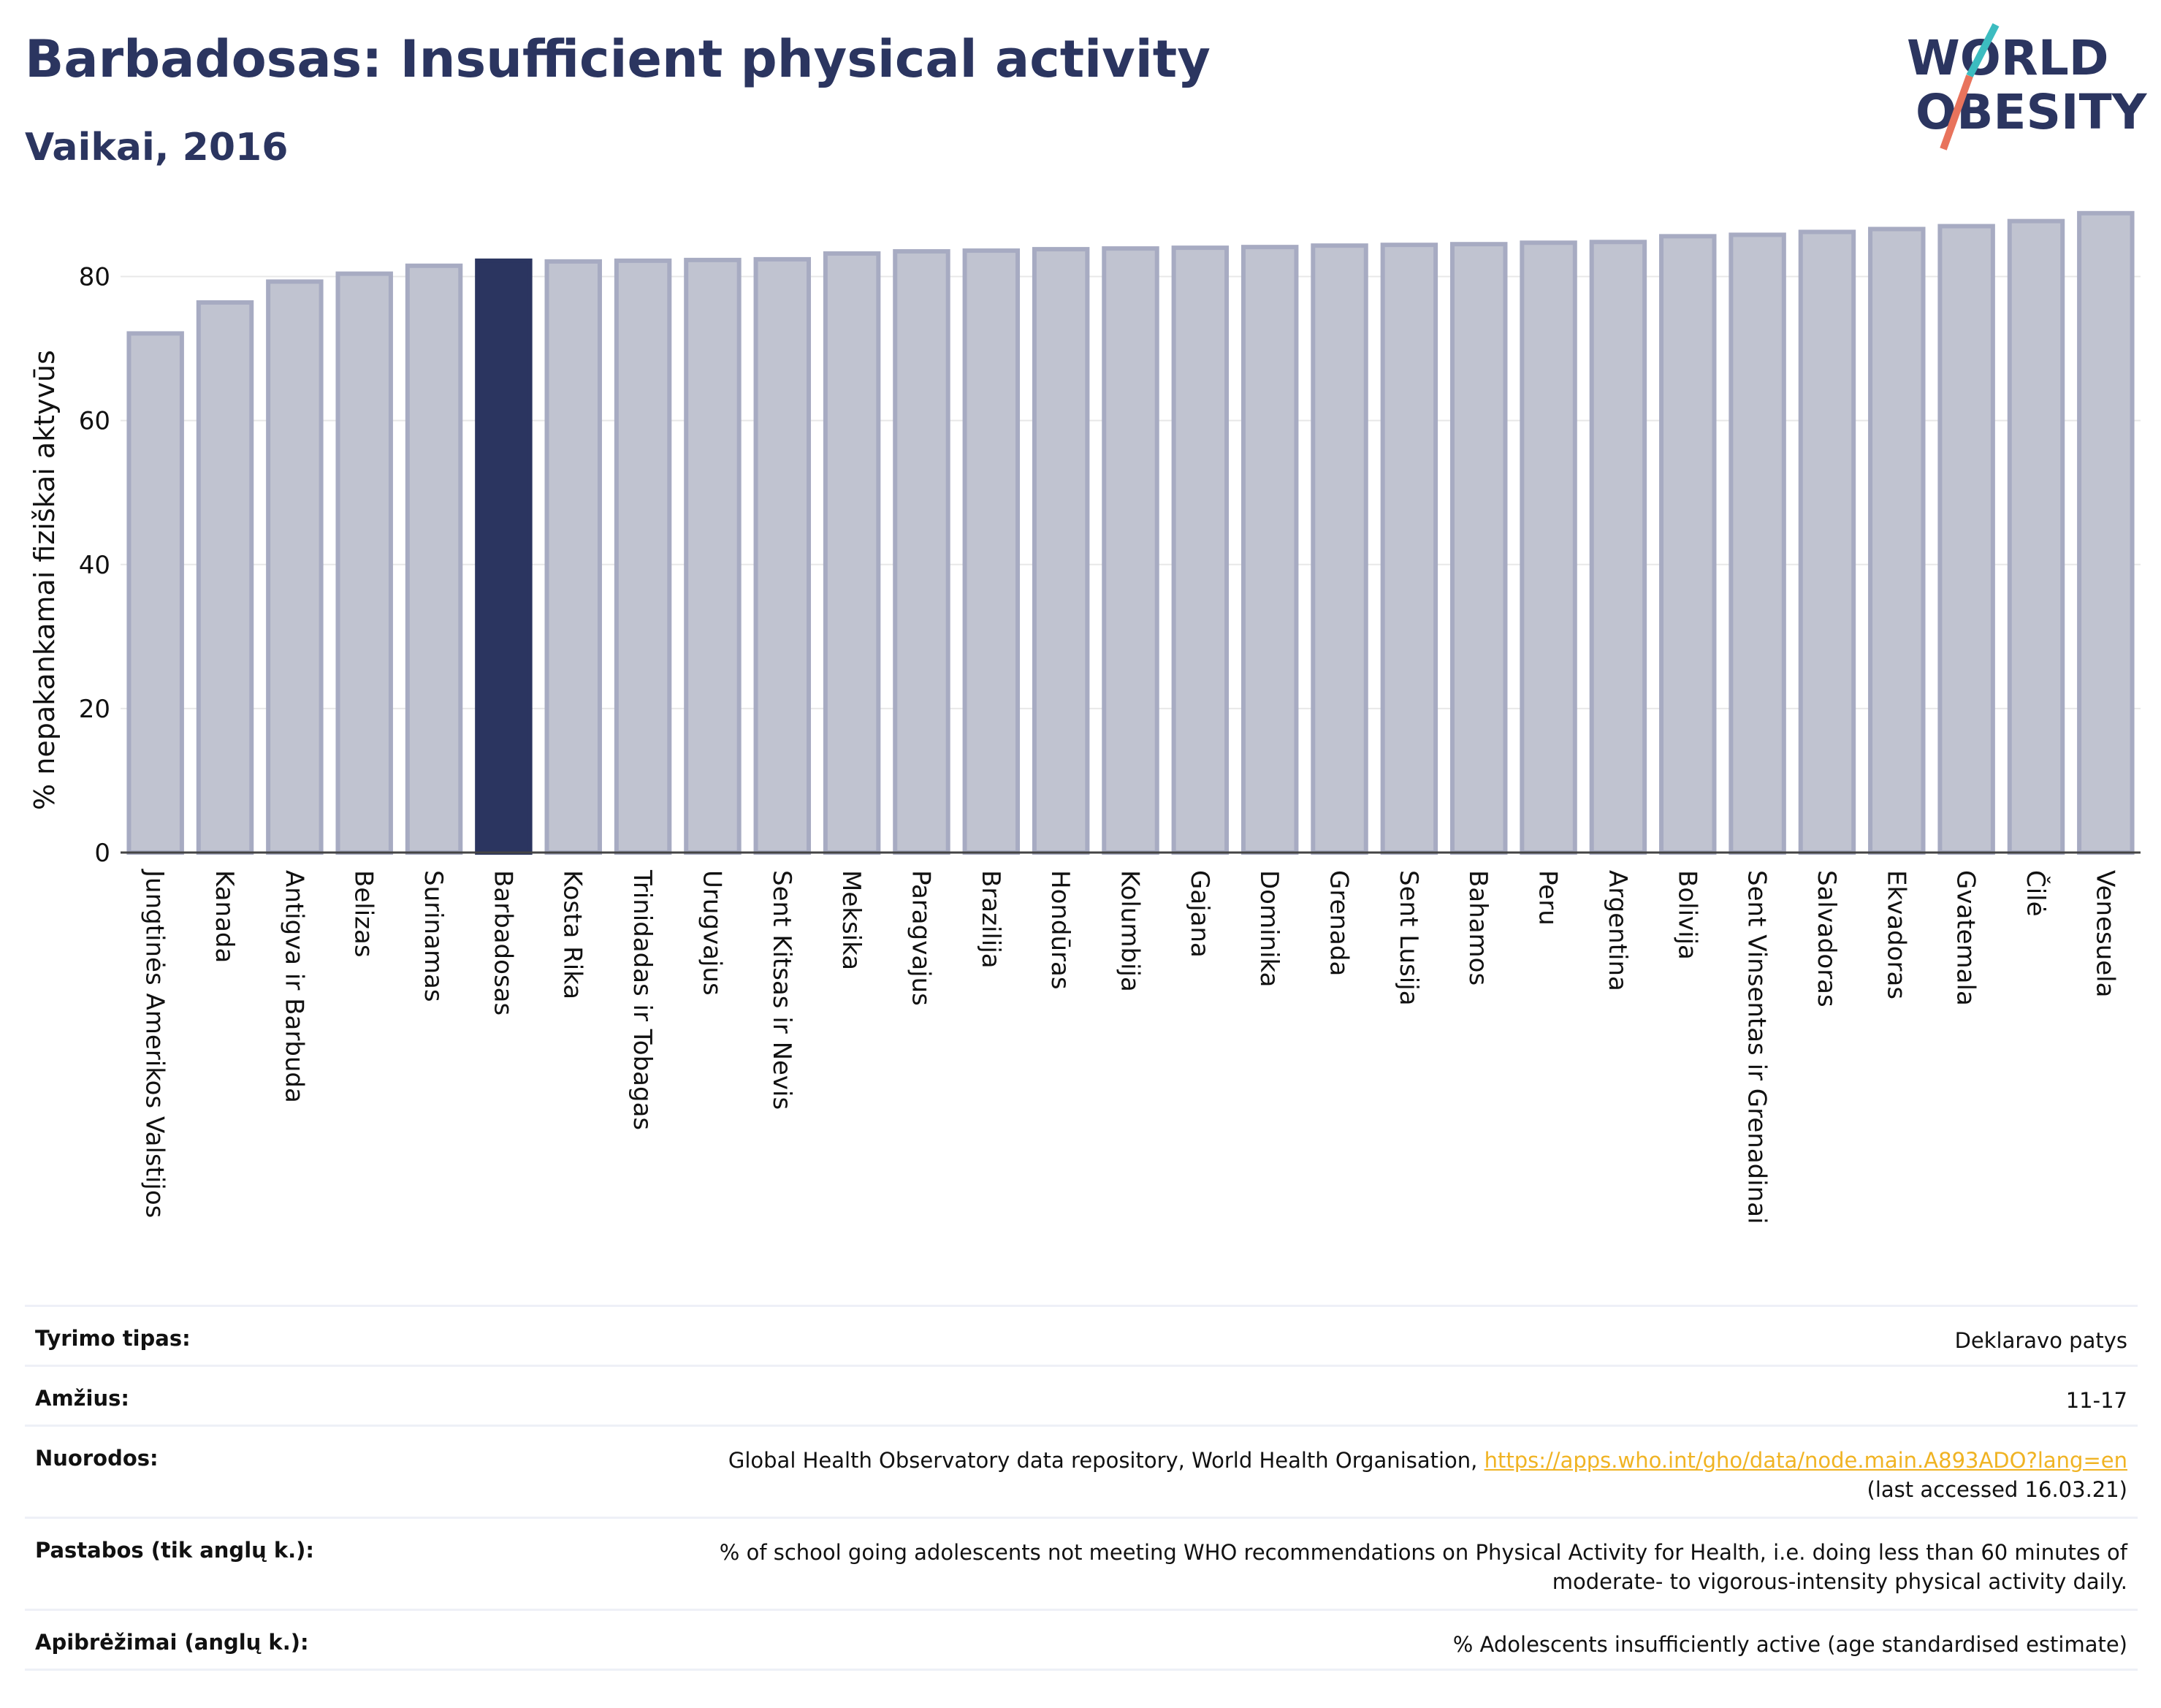 The height and width of the screenshot is (1708, 2161). Describe the element at coordinates (1354, 1395) in the screenshot. I see `info-value: 11-17` at that location.